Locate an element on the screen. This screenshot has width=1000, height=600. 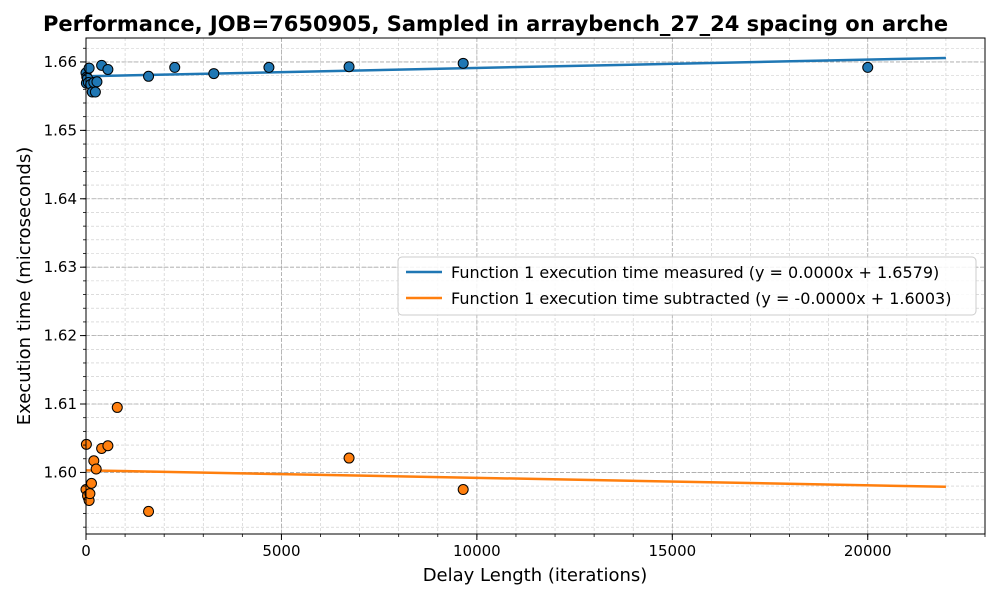
x-axis-label: Delay Length (iterations) is located at coordinates (535, 575).